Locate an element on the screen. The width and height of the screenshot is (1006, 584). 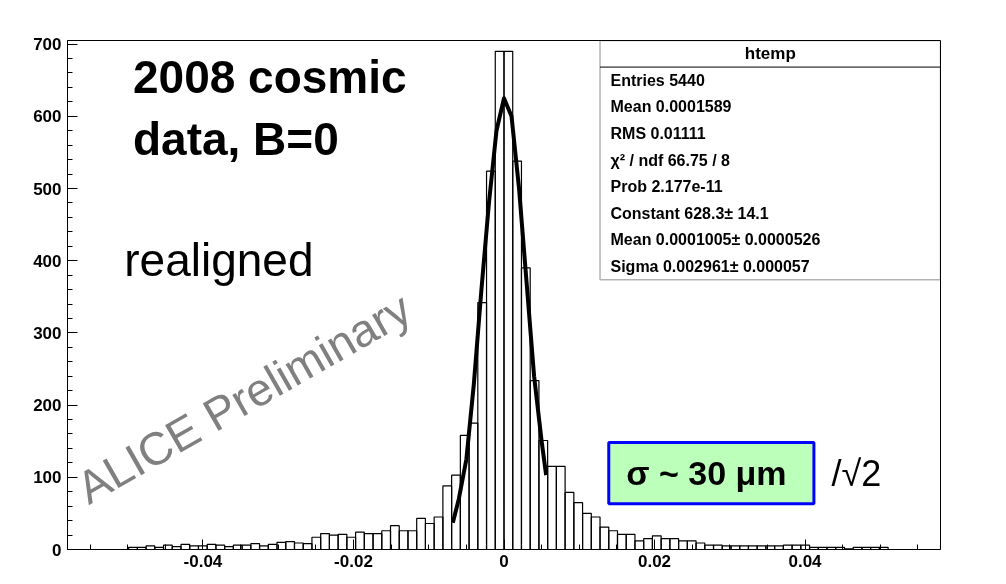
y-tick-label: 200 is located at coordinates (47, 406).